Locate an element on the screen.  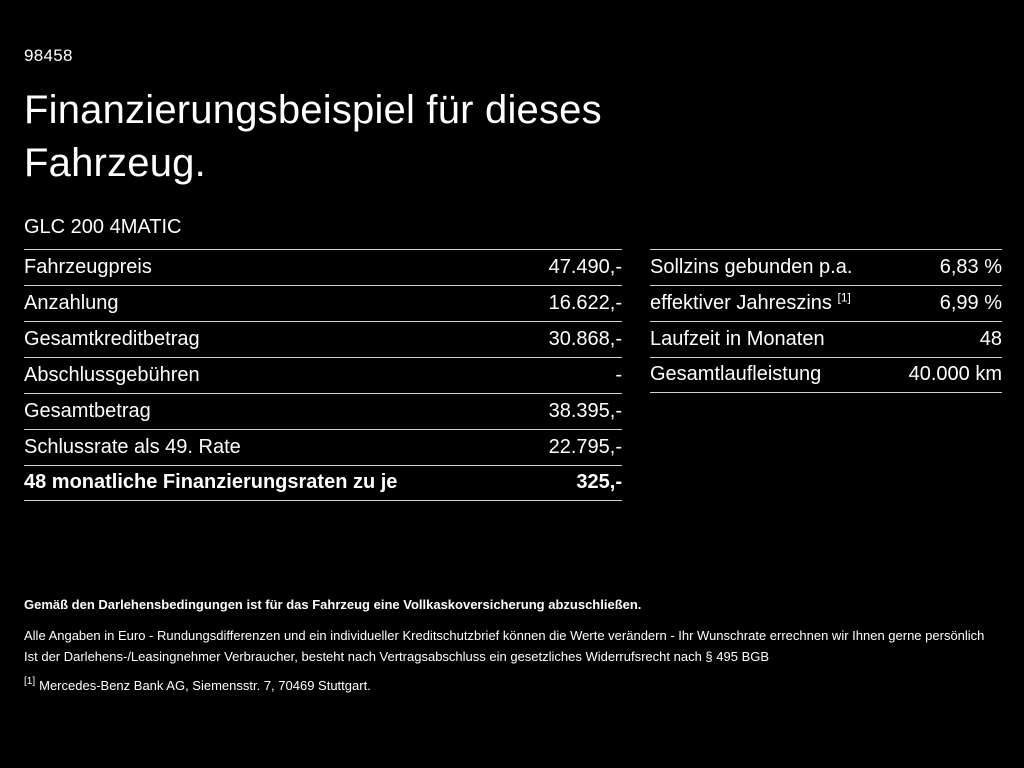
row-value: 22.795,- is located at coordinates (585, 446).